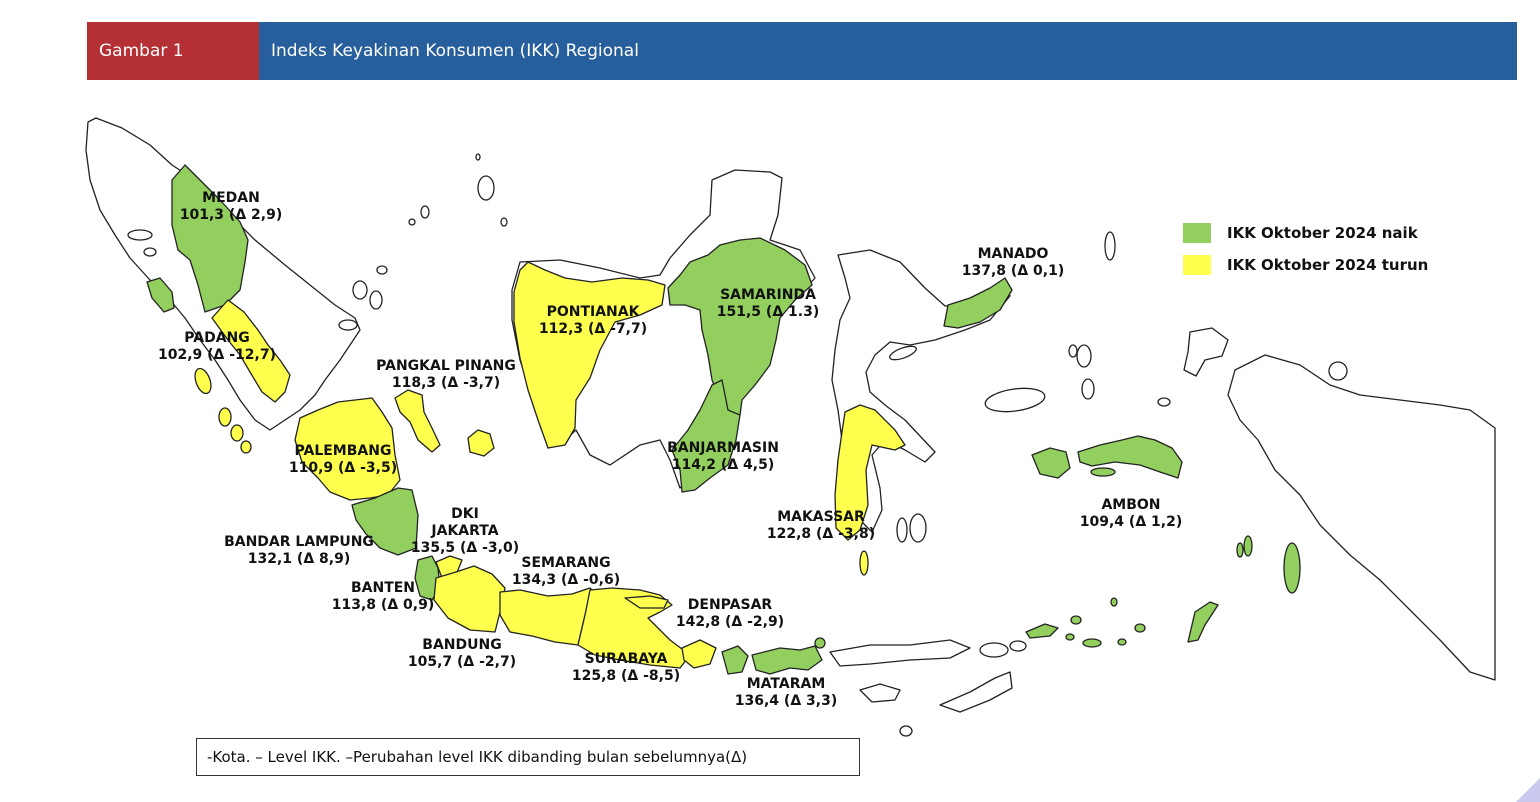  Describe the element at coordinates (385, 521) in the screenshot. I see `bandar-lampung-region` at that location.